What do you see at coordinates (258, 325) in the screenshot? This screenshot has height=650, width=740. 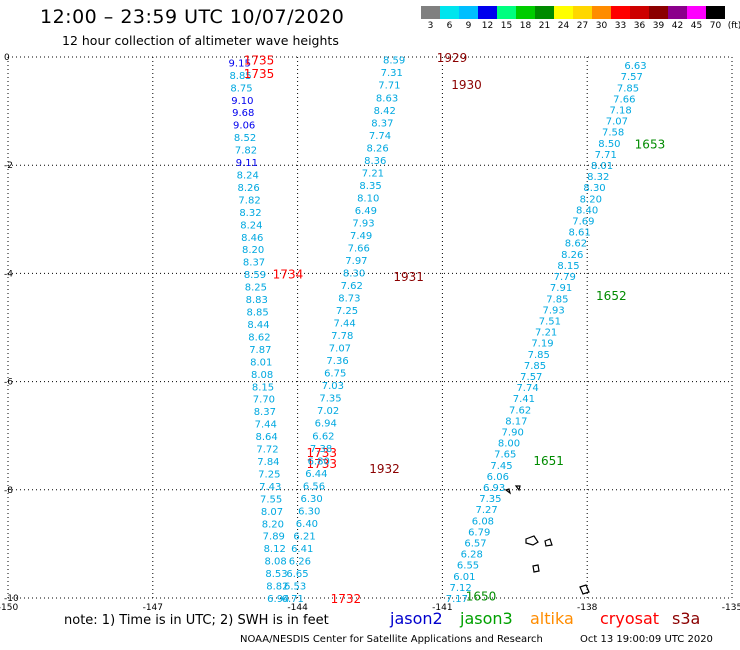 I see `swh-value: 8.44` at bounding box center [258, 325].